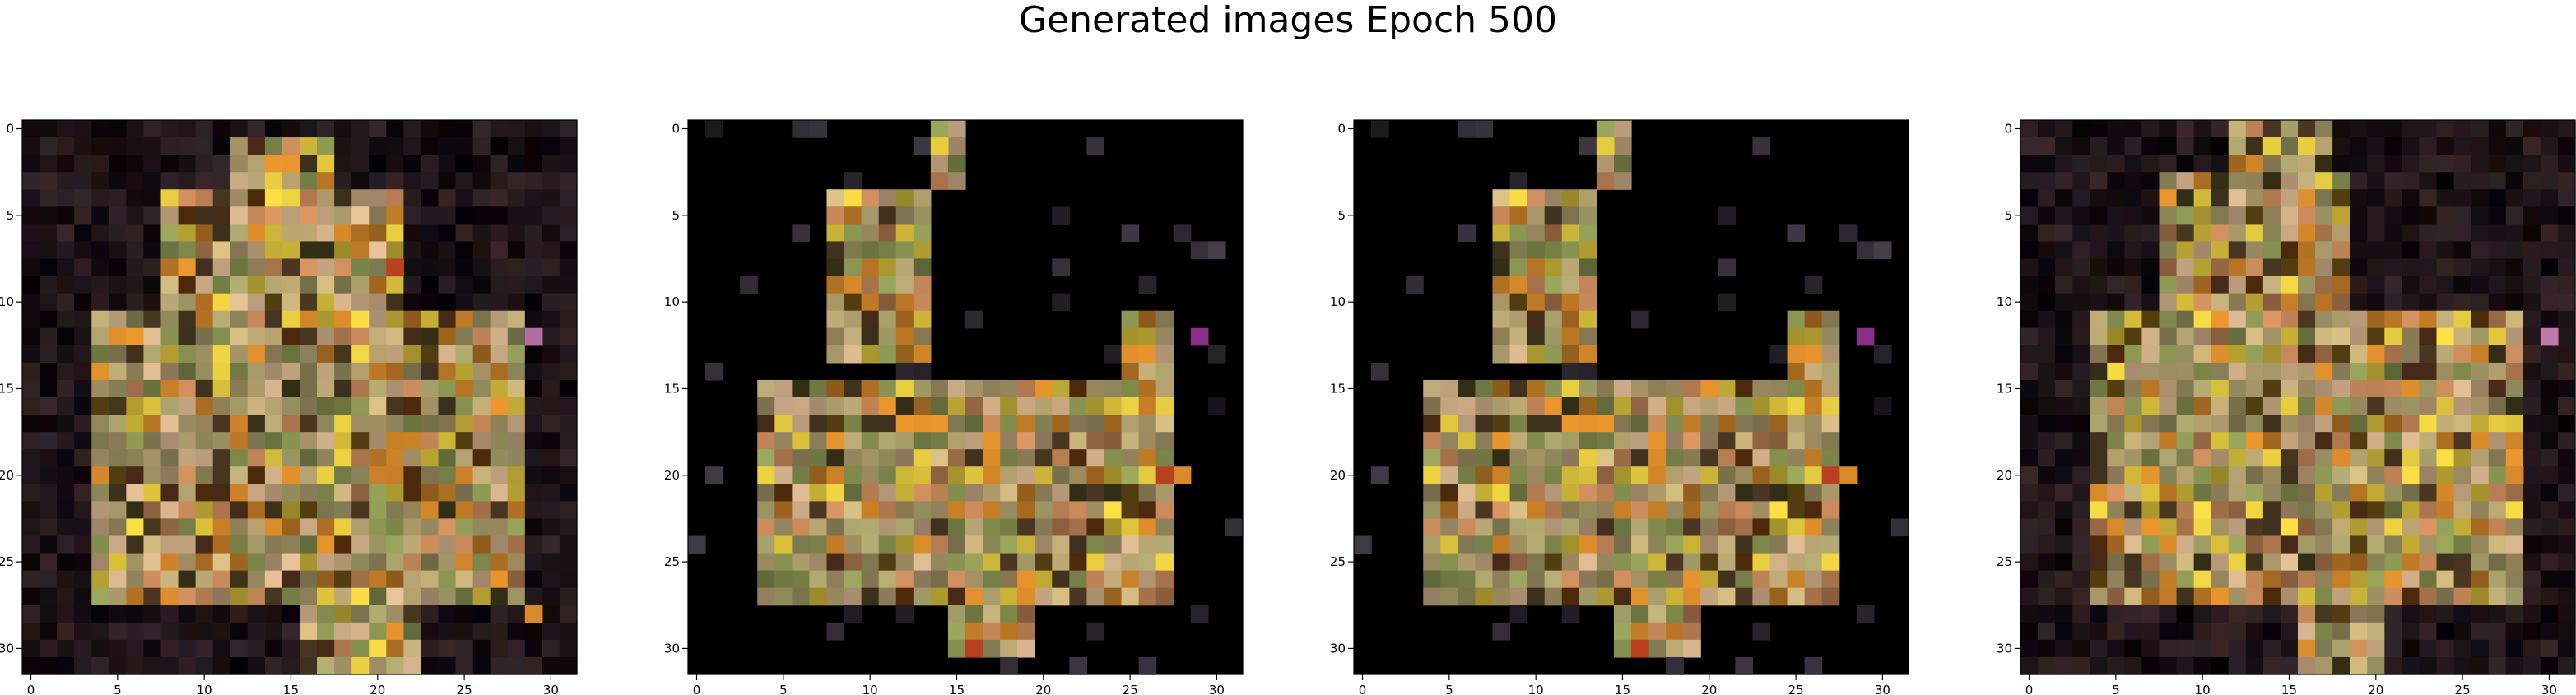 Image resolution: width=2576 pixels, height=695 pixels. I want to click on x-tick-label: 30, so click(1882, 689).